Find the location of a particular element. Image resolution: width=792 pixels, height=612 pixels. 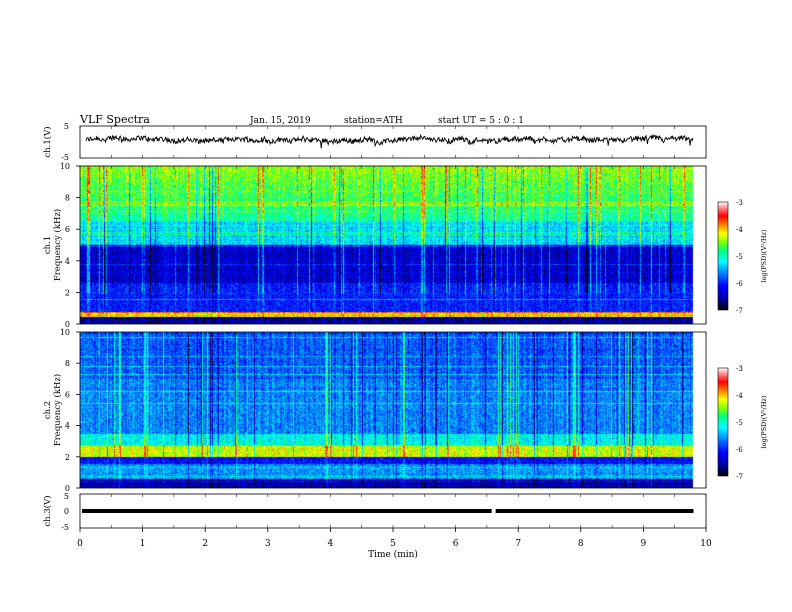

time-axis-tick-label: 10 is located at coordinates (706, 544).